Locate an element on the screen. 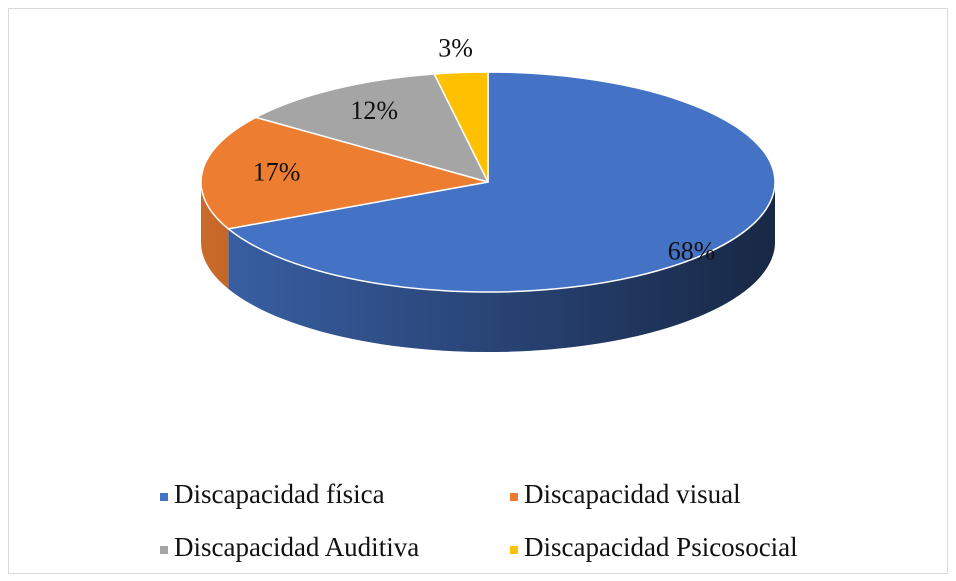 The height and width of the screenshot is (581, 956). legend-label: Discapacidad física is located at coordinates (279, 494).